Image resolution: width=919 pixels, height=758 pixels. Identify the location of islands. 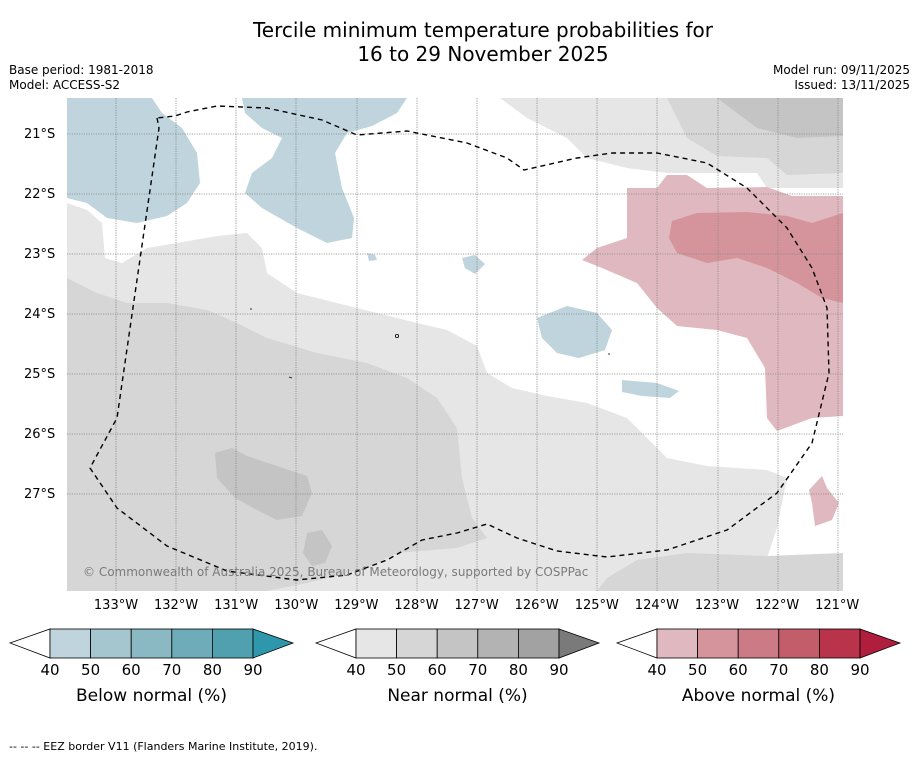
(430, 343).